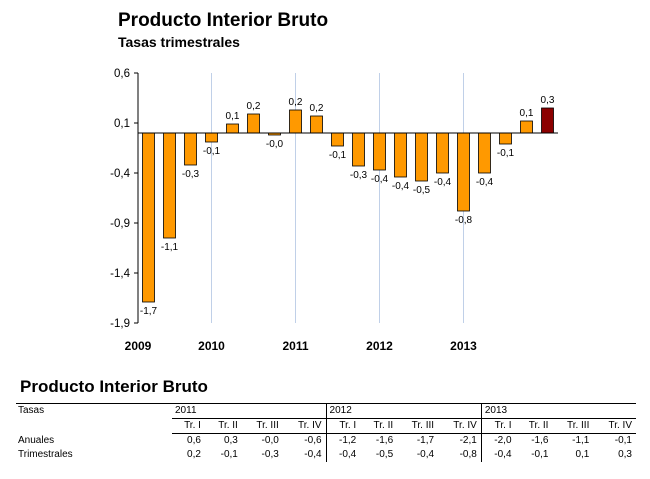 This screenshot has width=650, height=479. What do you see at coordinates (464, 220) in the screenshot?
I see `data-label: -0,8` at bounding box center [464, 220].